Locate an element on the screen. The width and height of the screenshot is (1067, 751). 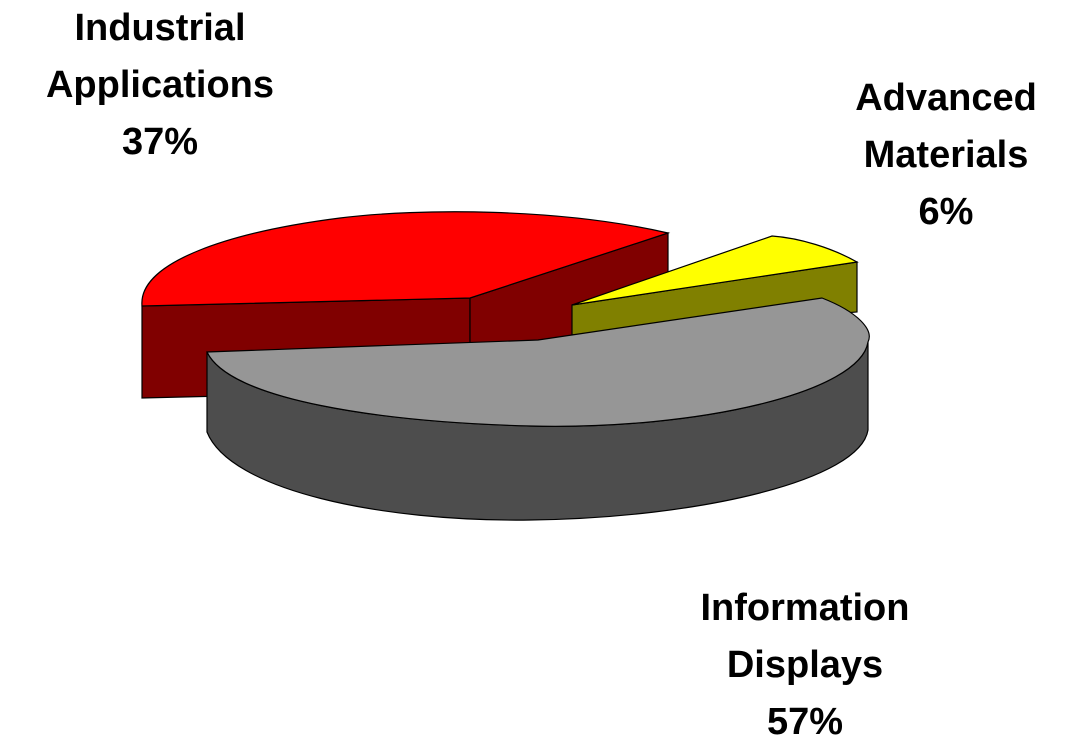
label-advanced-line-2: Materials is located at coordinates (946, 155).